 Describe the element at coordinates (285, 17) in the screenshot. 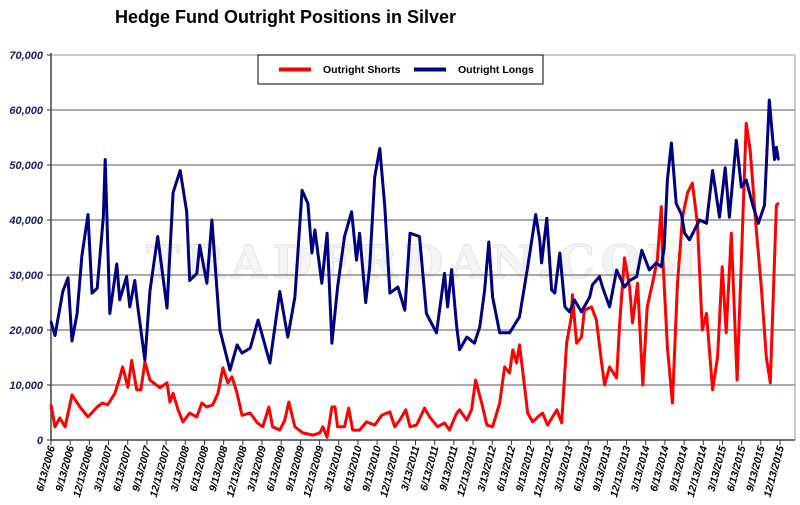

I see `chart-title: Hedge Fund Outright Positions in Silver` at that location.